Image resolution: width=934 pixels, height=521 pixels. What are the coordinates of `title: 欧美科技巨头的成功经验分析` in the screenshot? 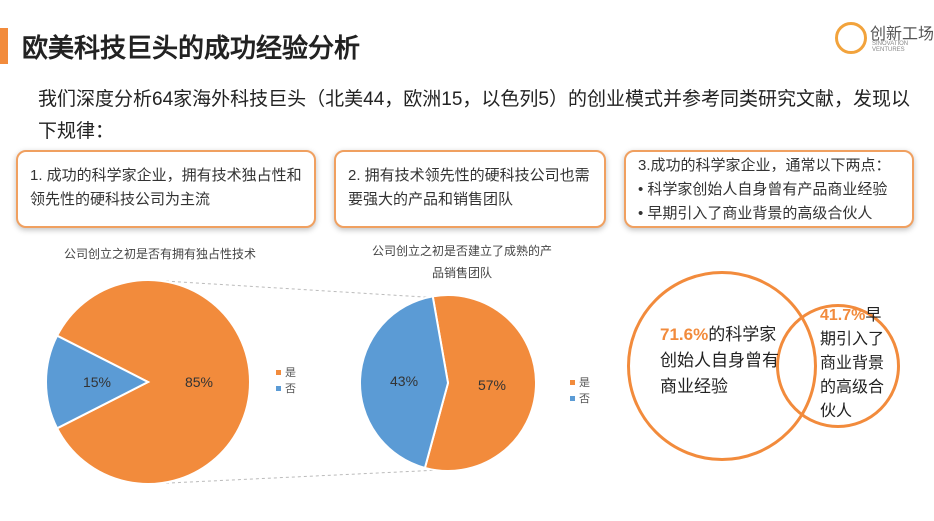 It's located at (191, 48).